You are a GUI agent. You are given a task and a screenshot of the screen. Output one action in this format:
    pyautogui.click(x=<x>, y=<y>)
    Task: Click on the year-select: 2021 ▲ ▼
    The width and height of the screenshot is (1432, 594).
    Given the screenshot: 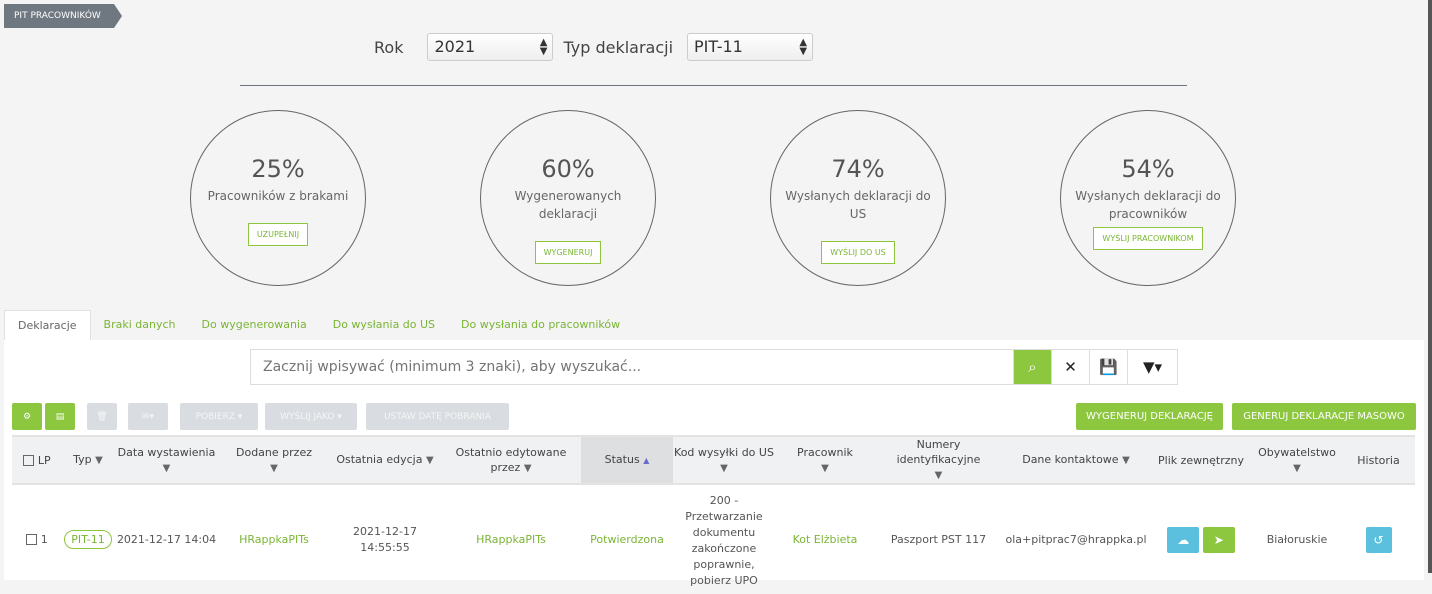 What is the action you would take?
    pyautogui.click(x=490, y=47)
    